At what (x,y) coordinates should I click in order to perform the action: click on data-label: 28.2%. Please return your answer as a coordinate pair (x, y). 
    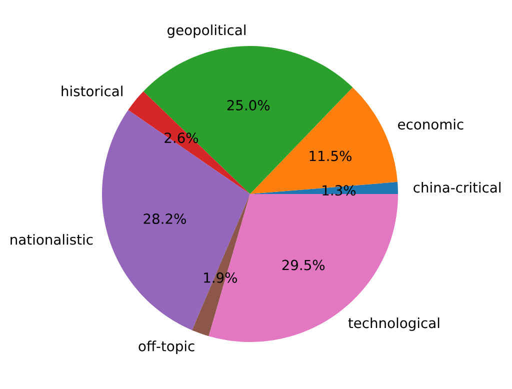
    Looking at the image, I should click on (165, 219).